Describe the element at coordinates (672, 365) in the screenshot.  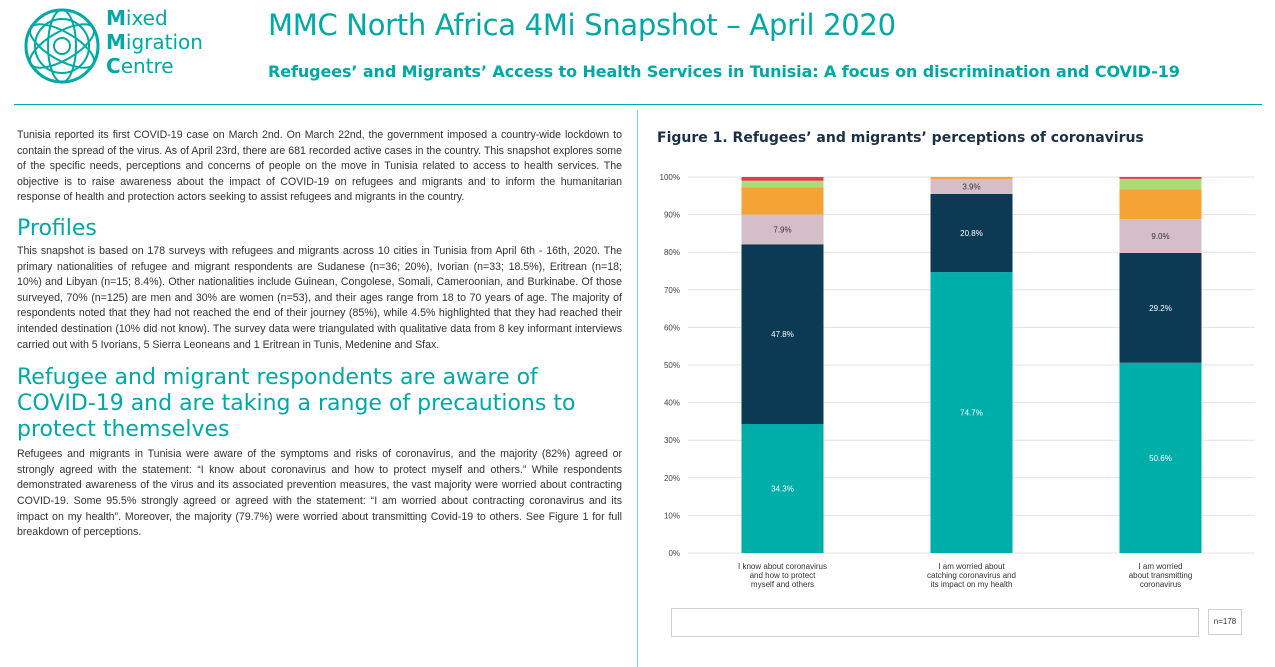
I see `y-tick-label: 50%` at that location.